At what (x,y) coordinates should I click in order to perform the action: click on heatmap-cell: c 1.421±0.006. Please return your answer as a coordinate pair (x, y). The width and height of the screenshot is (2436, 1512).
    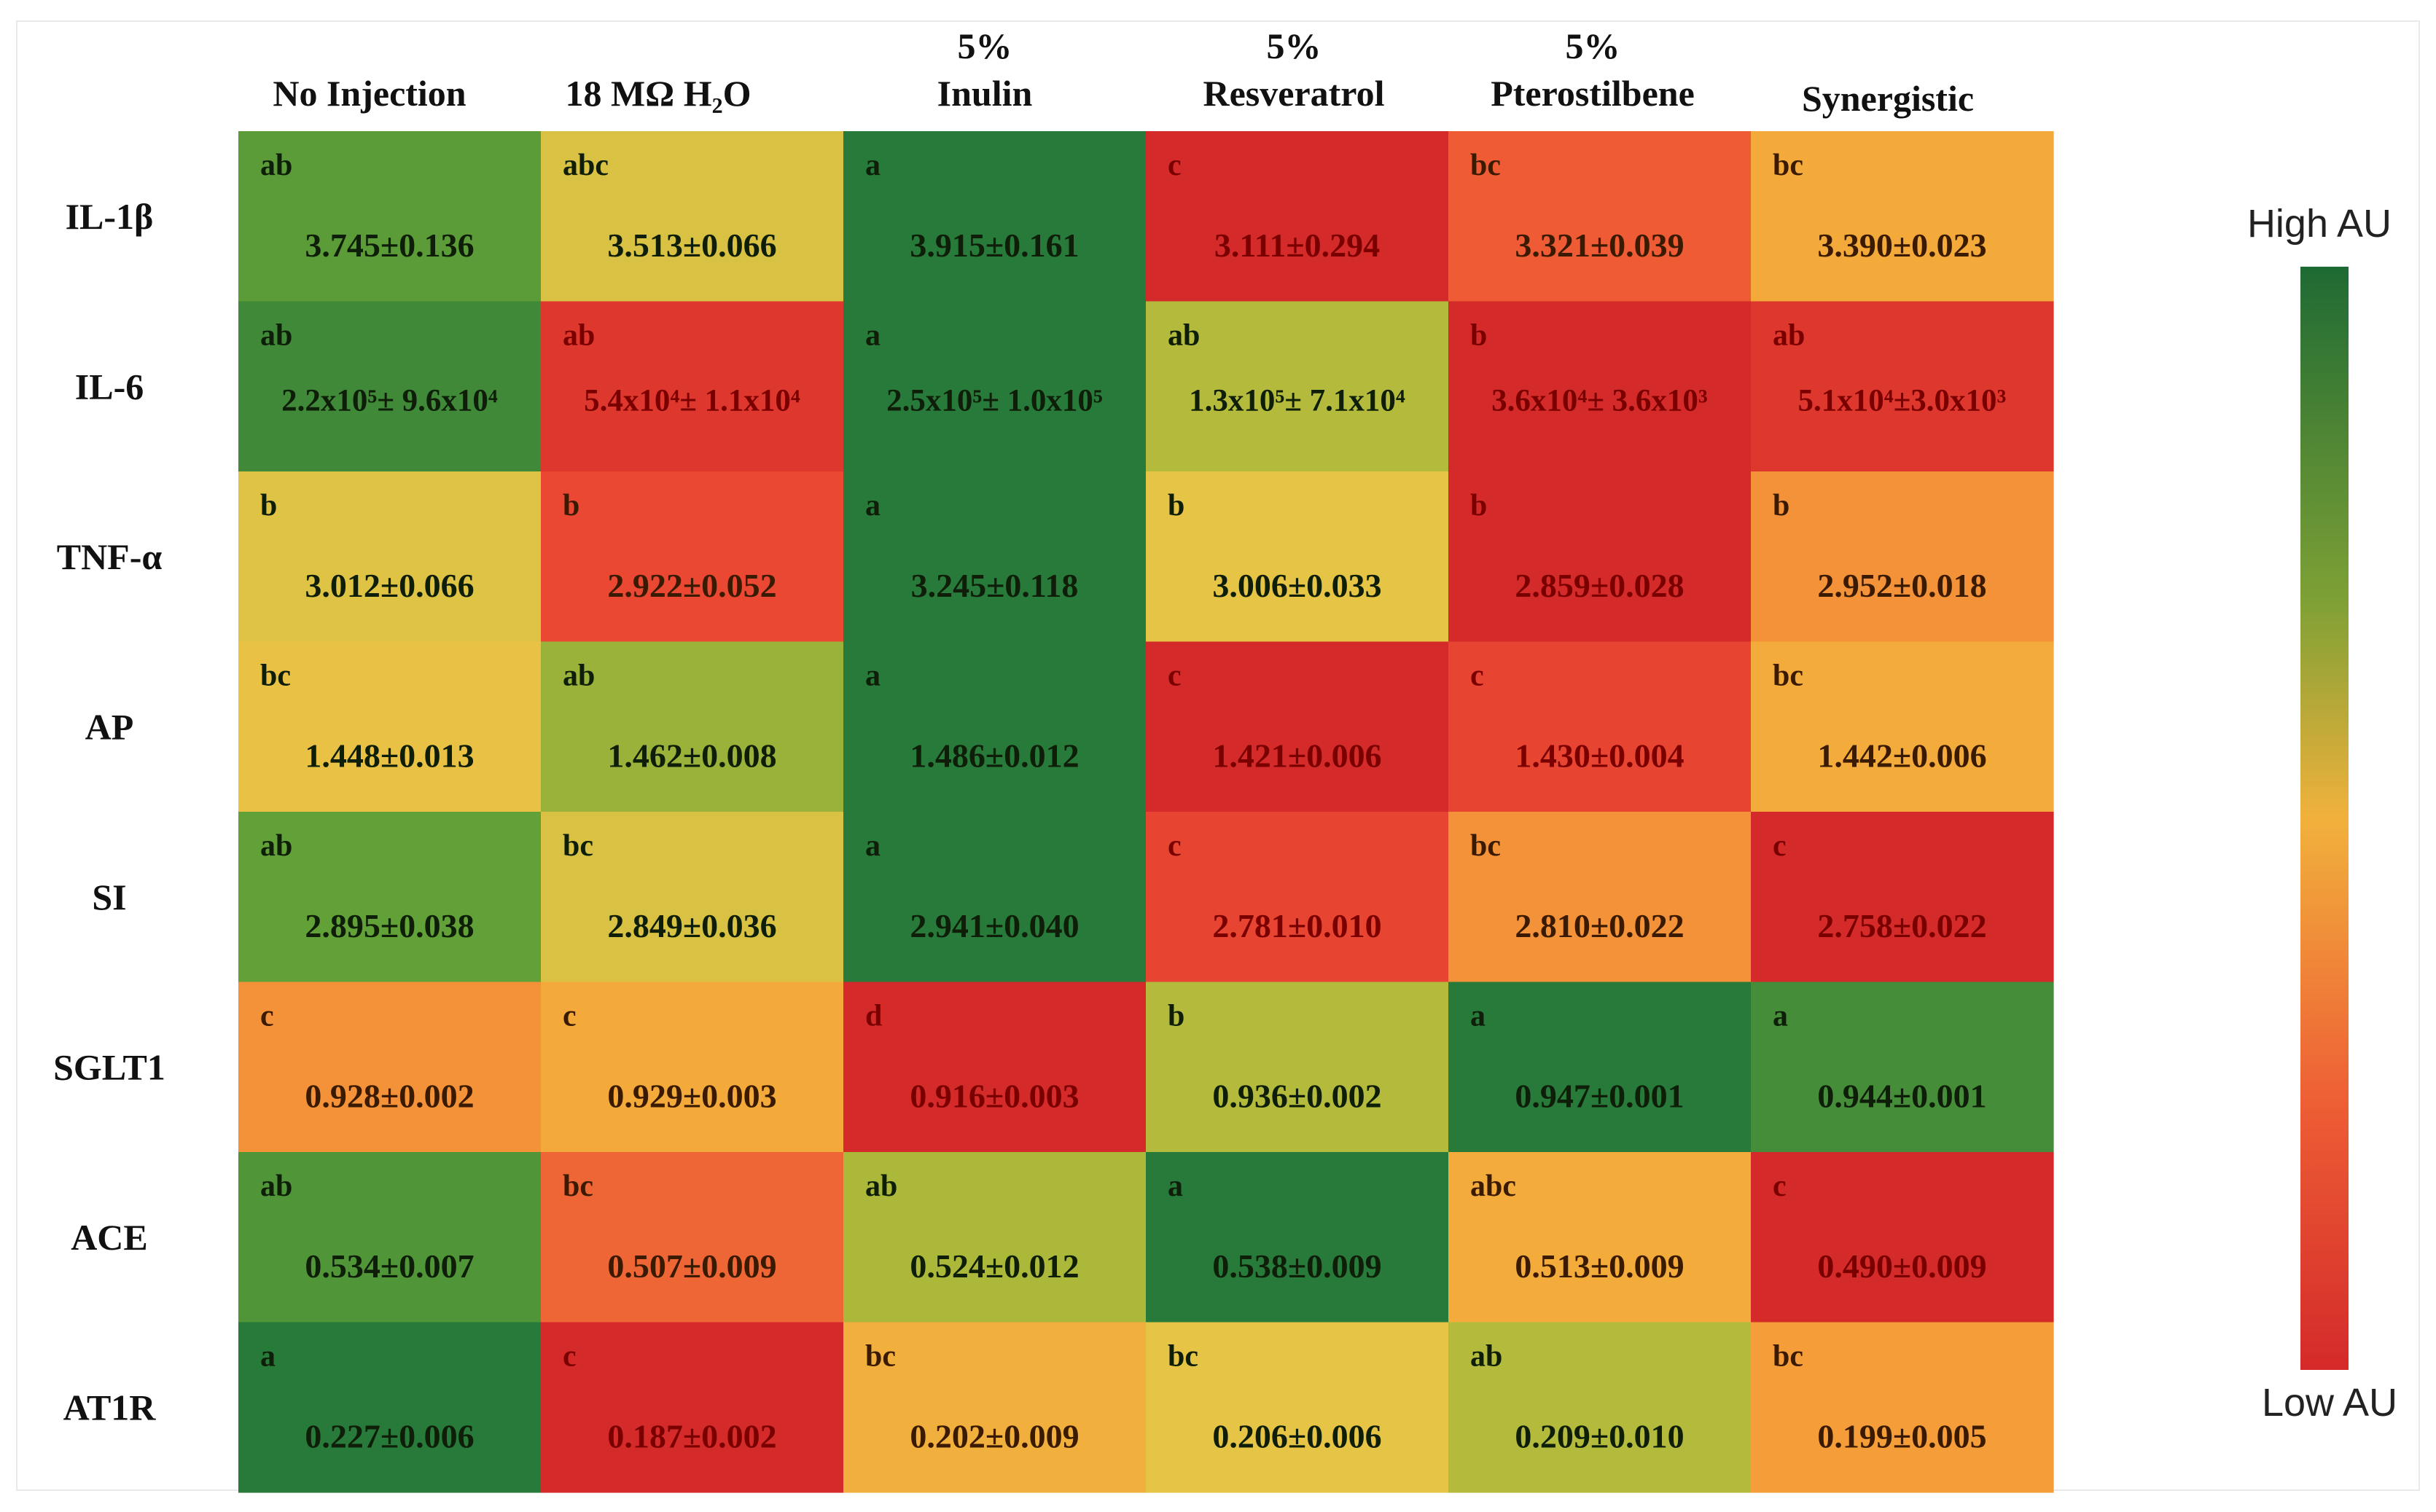
    Looking at the image, I should click on (1297, 727).